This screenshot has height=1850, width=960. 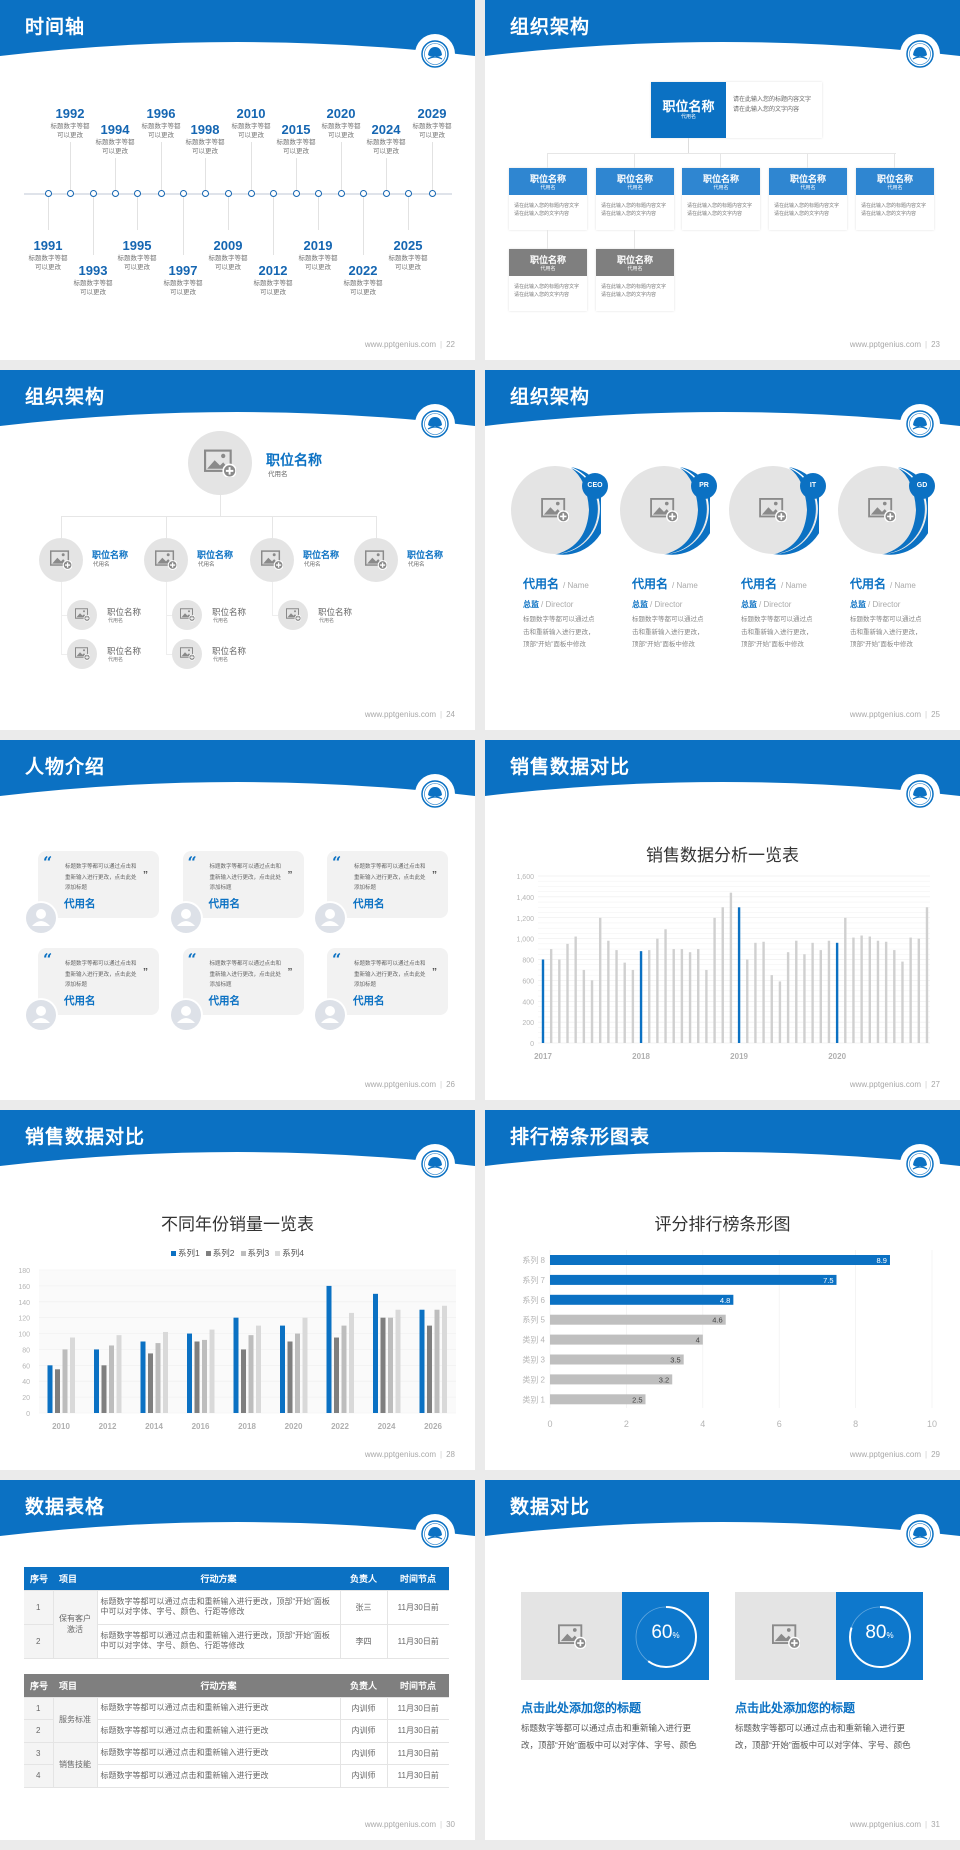 What do you see at coordinates (533, 1379) in the screenshot?
I see `category-label: 类别 2` at bounding box center [533, 1379].